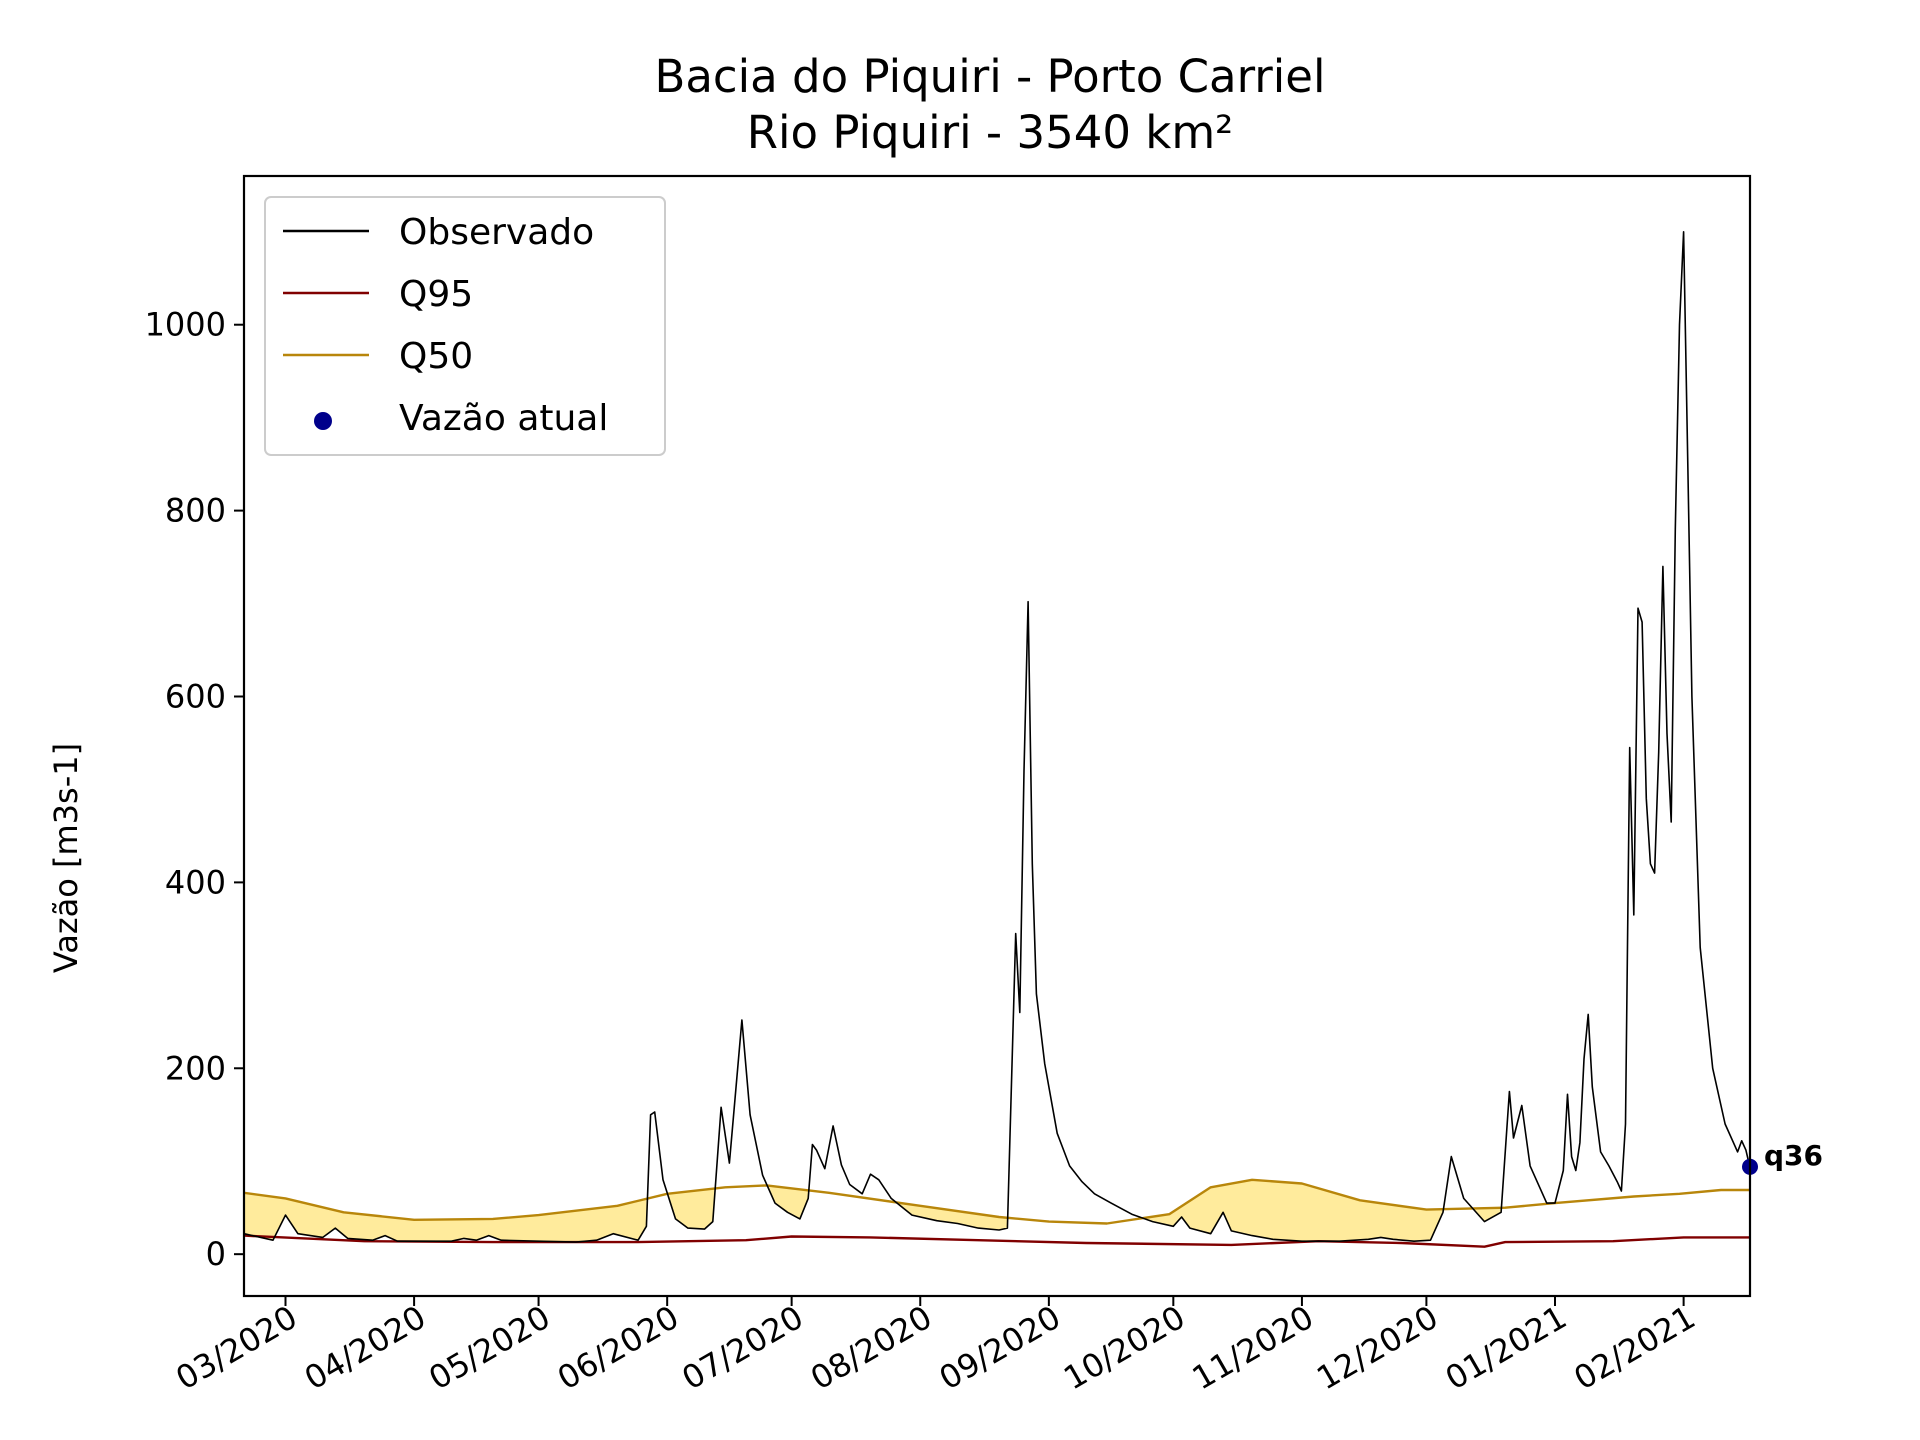 The height and width of the screenshot is (1440, 1920). What do you see at coordinates (1253, 1347) in the screenshot?
I see `x-tick-label: 11/2020` at bounding box center [1253, 1347].